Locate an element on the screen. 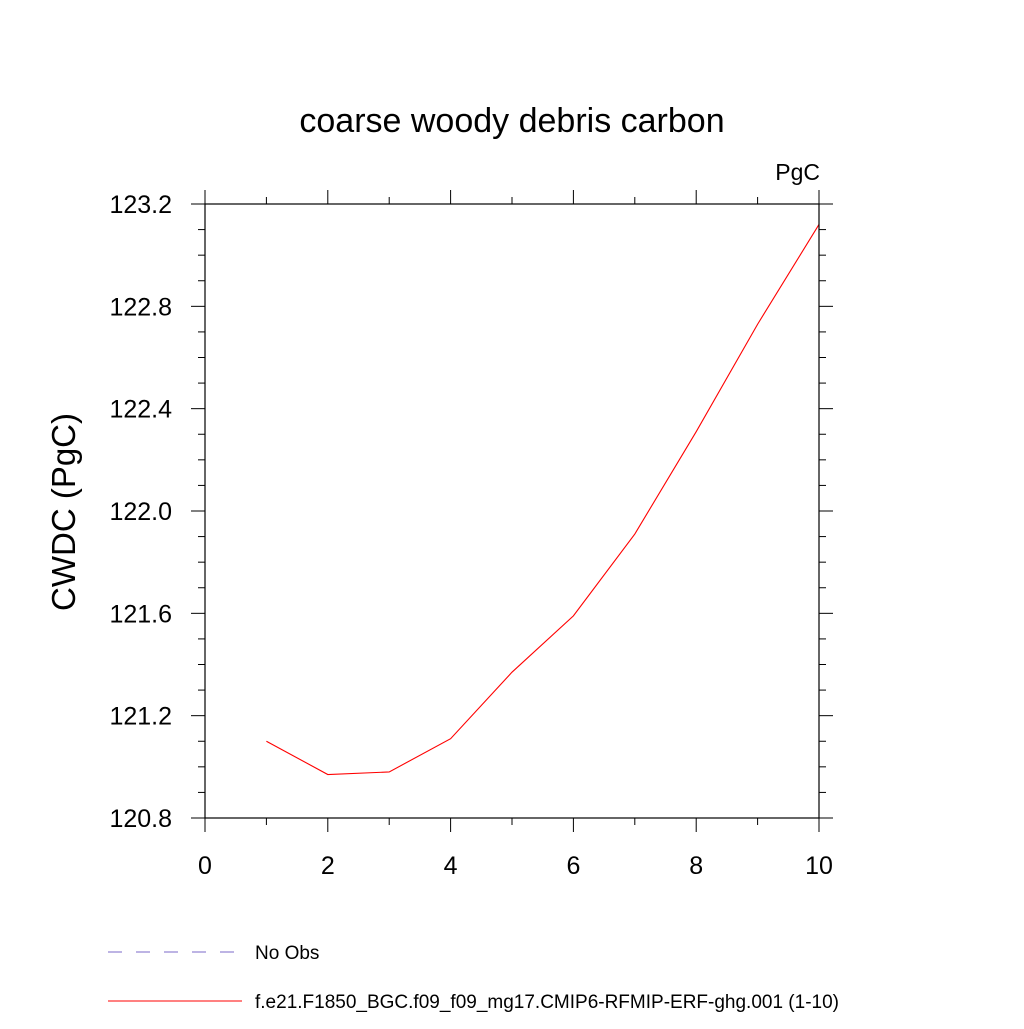  legend-label: No Obs is located at coordinates (287, 953).